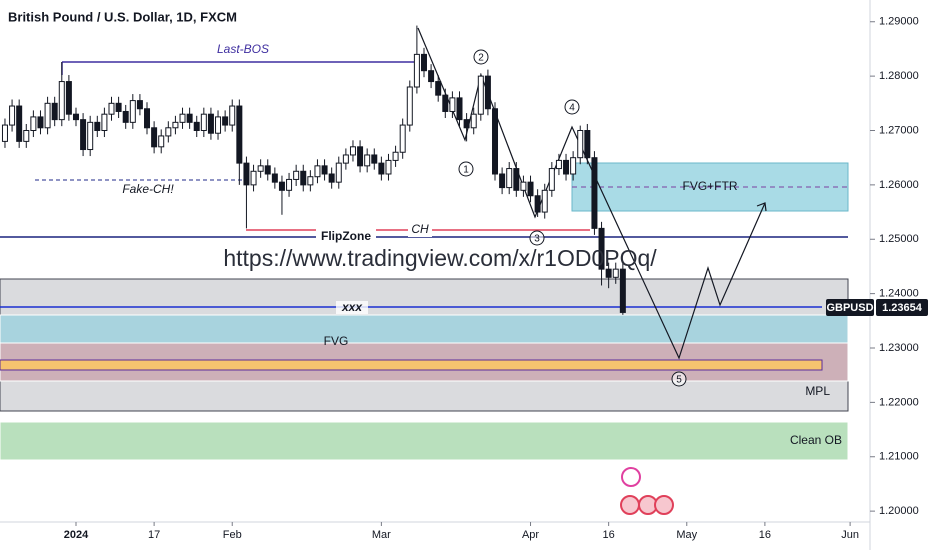  What do you see at coordinates (481, 58) in the screenshot?
I see `wave-label: 2` at bounding box center [481, 58].